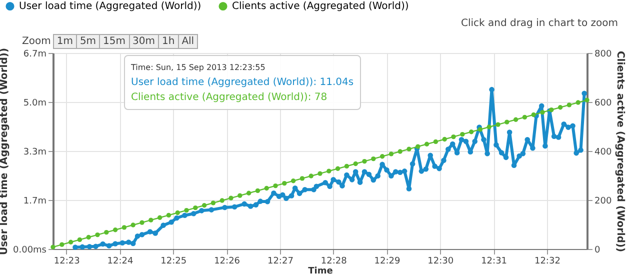 This screenshot has height=278, width=630. Describe the element at coordinates (387, 261) in the screenshot. I see `x-tick-label: 12:29` at that location.